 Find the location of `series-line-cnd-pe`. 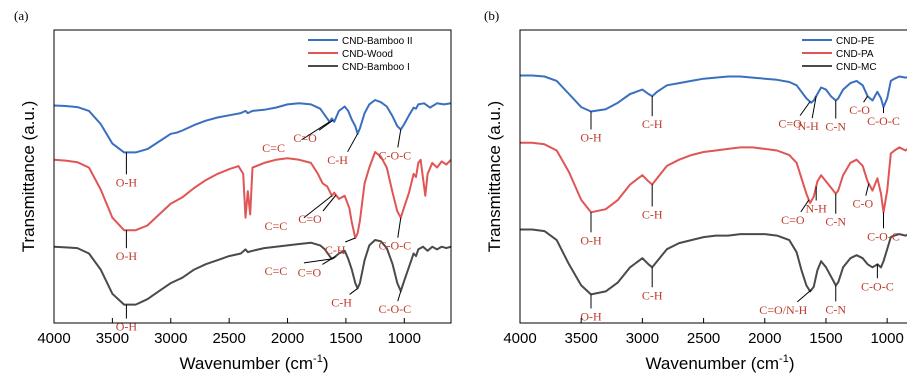

series-line-cnd-pe is located at coordinates (713, 93).